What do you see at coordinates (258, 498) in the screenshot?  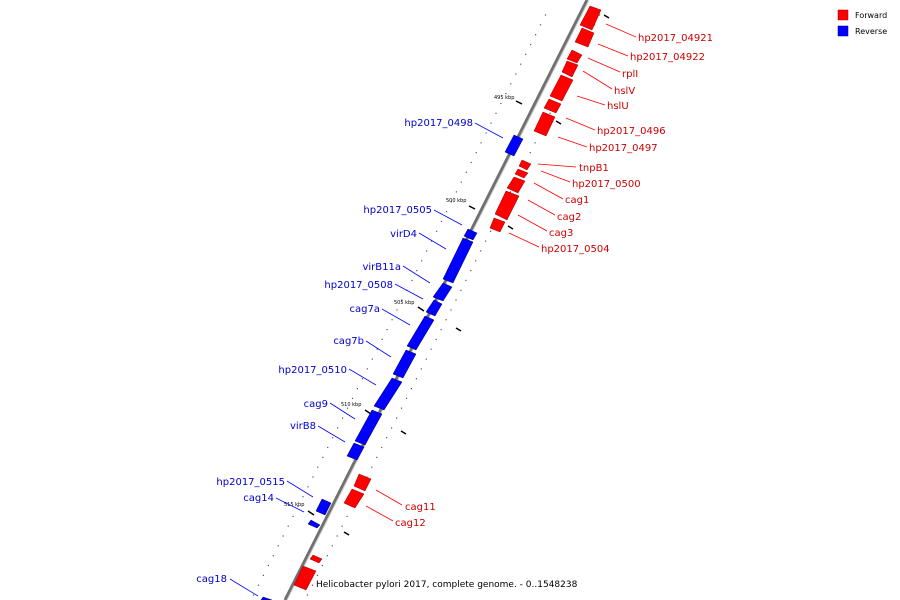 I see `label-cag14: cag14` at bounding box center [258, 498].